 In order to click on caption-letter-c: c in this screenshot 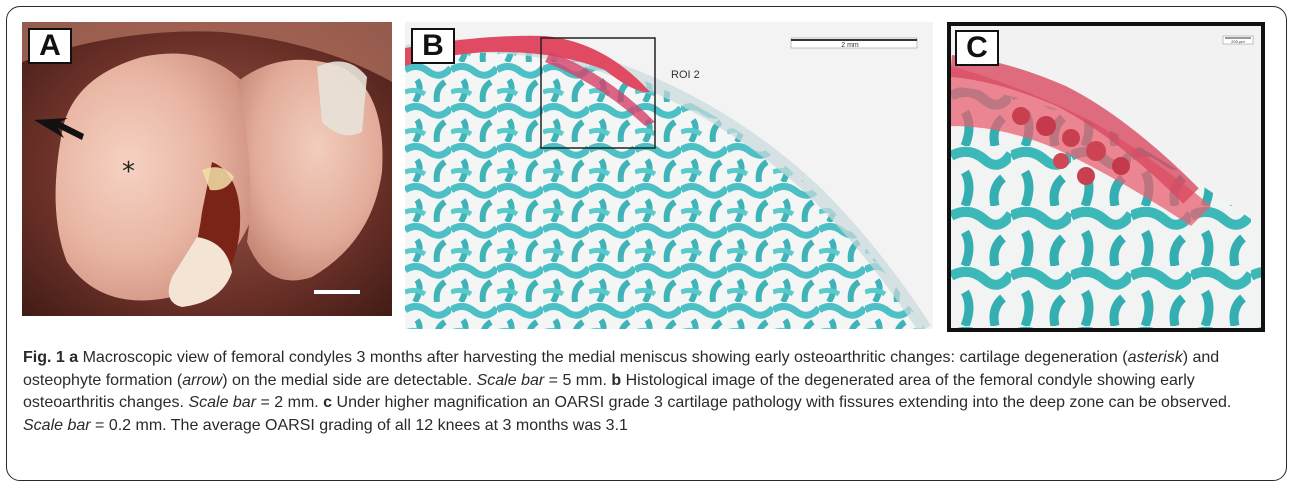, I will do `click(328, 402)`.